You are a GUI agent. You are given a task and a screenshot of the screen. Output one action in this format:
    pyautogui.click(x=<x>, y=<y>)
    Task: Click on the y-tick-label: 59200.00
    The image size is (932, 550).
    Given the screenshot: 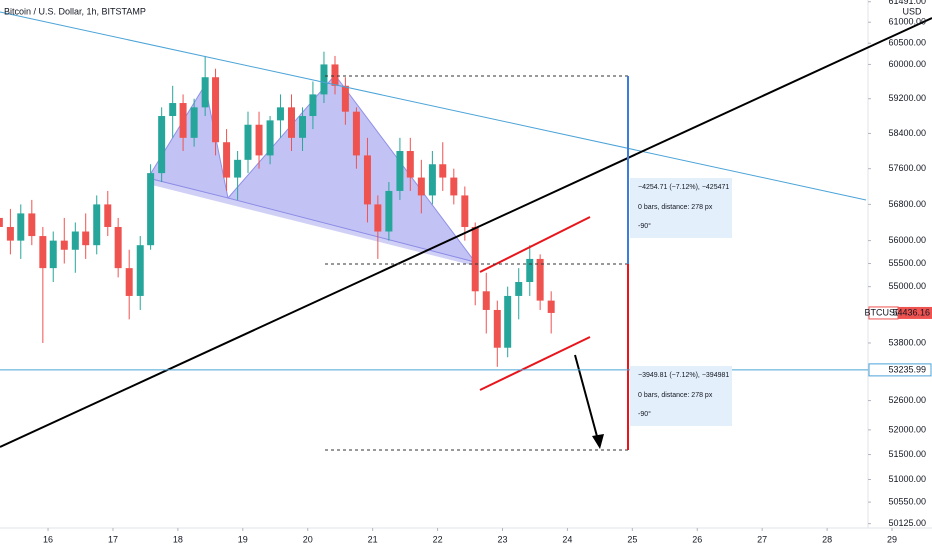 What is the action you would take?
    pyautogui.click(x=907, y=98)
    